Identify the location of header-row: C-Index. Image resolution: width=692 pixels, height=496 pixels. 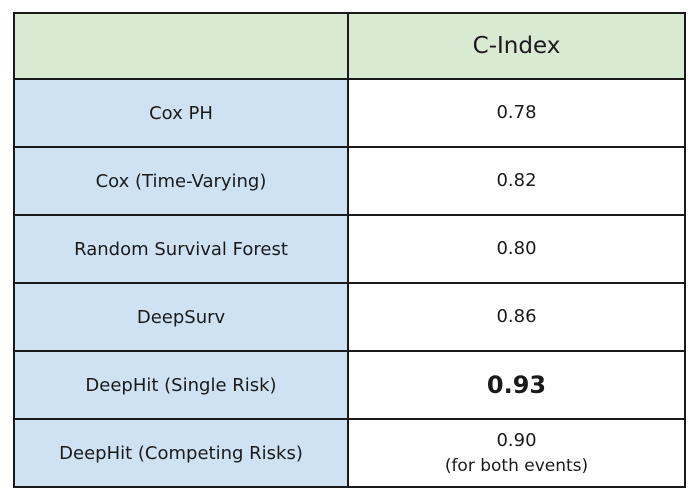
(349, 46).